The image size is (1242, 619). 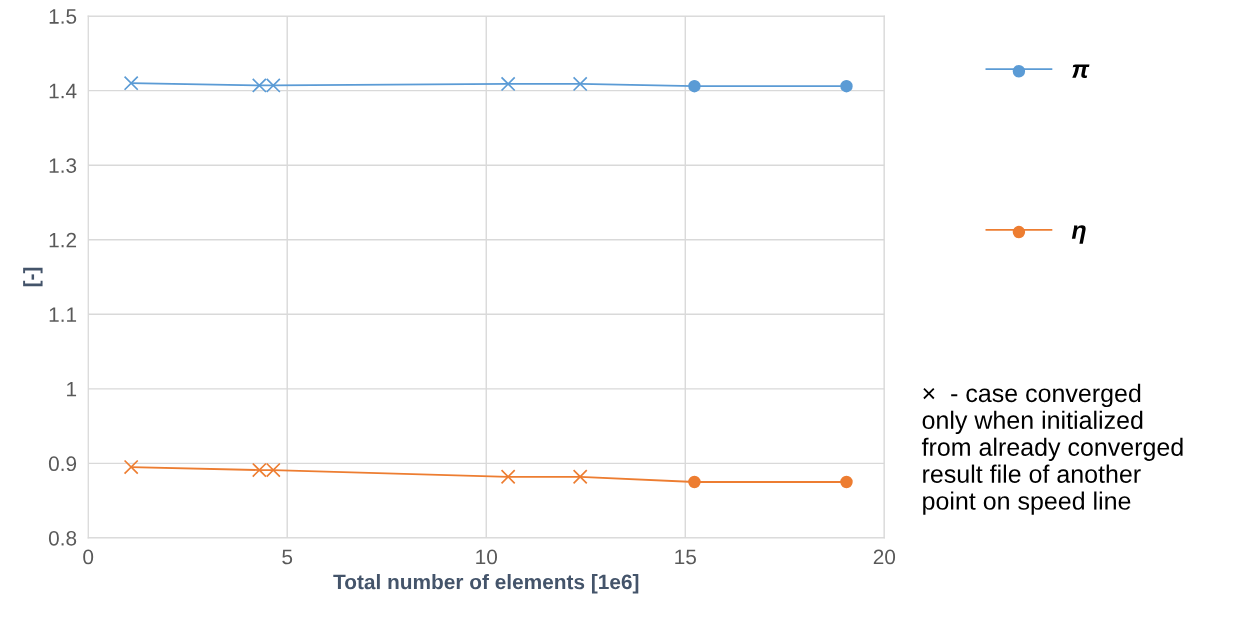 I want to click on x-tick-label: 0, so click(x=88, y=557).